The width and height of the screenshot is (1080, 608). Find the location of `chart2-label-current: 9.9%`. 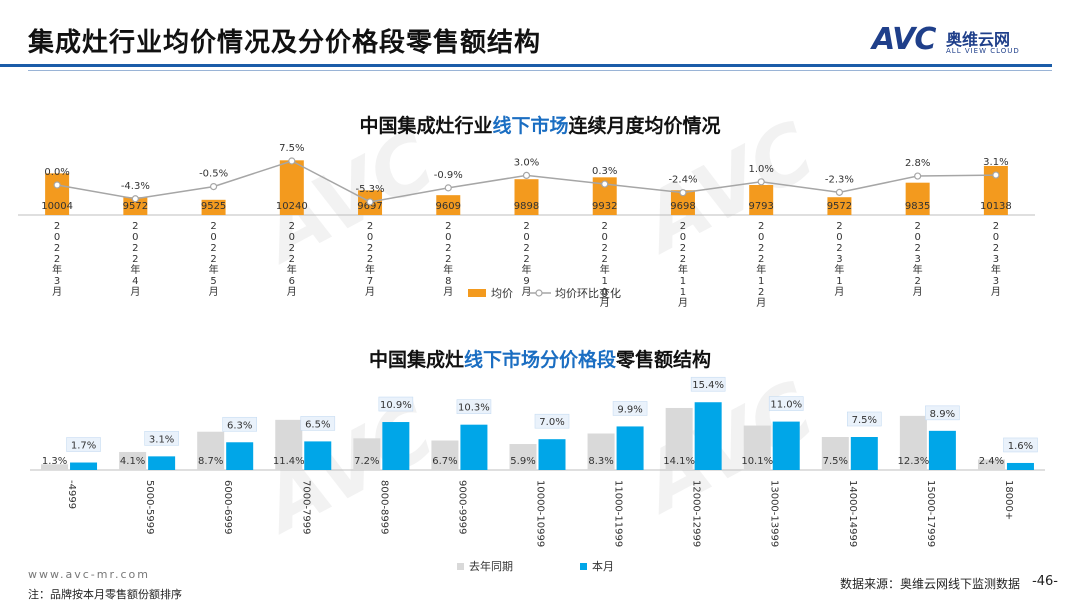

chart2-label-current: 9.9% is located at coordinates (629, 409).